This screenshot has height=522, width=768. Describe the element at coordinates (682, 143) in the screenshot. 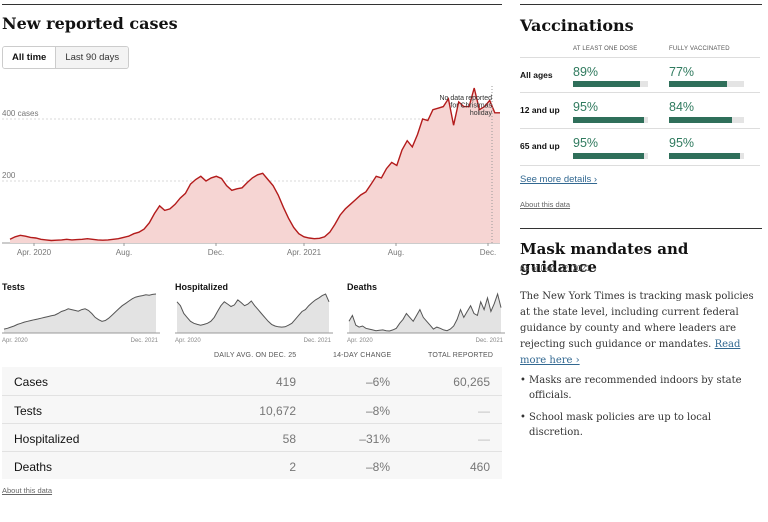

I see `vacc-full-value: 95%` at that location.